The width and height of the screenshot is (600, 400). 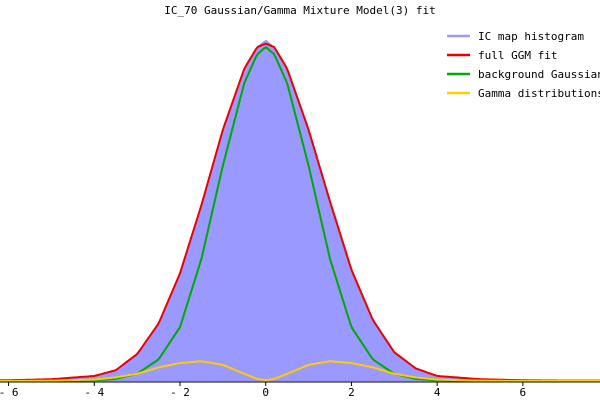 I want to click on legend-item-full-fit: full GGM fit, so click(x=502, y=55).